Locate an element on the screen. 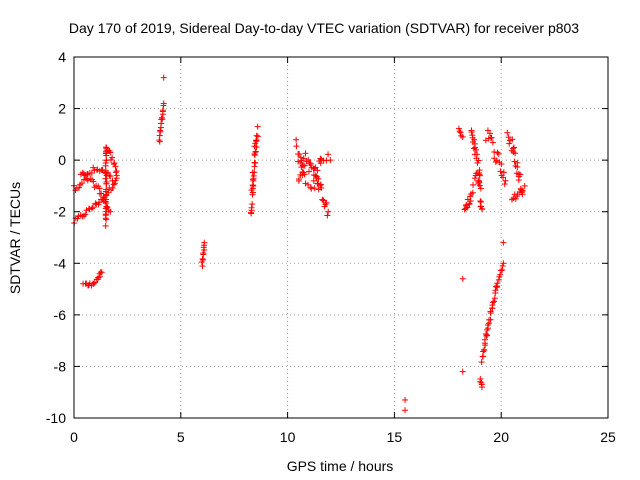 This screenshot has height=480, width=640. x-tick-label: 10 is located at coordinates (288, 437).